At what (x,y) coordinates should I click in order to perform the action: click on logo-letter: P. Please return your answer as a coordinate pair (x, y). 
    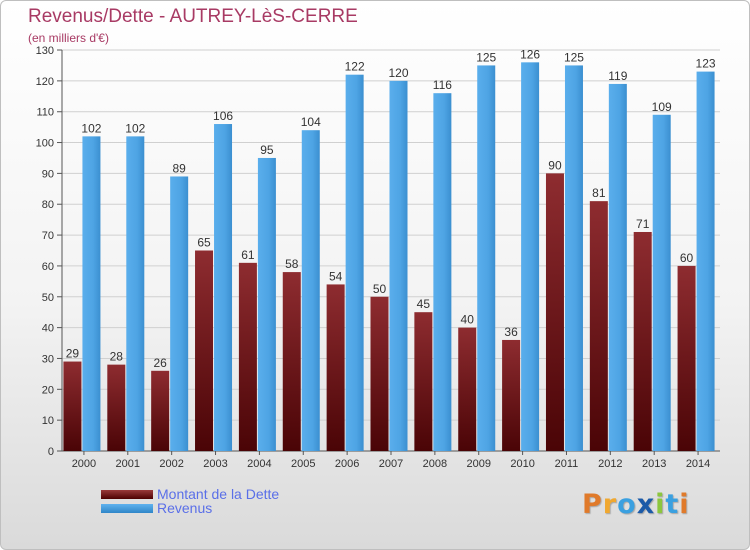
    Looking at the image, I should click on (592, 504).